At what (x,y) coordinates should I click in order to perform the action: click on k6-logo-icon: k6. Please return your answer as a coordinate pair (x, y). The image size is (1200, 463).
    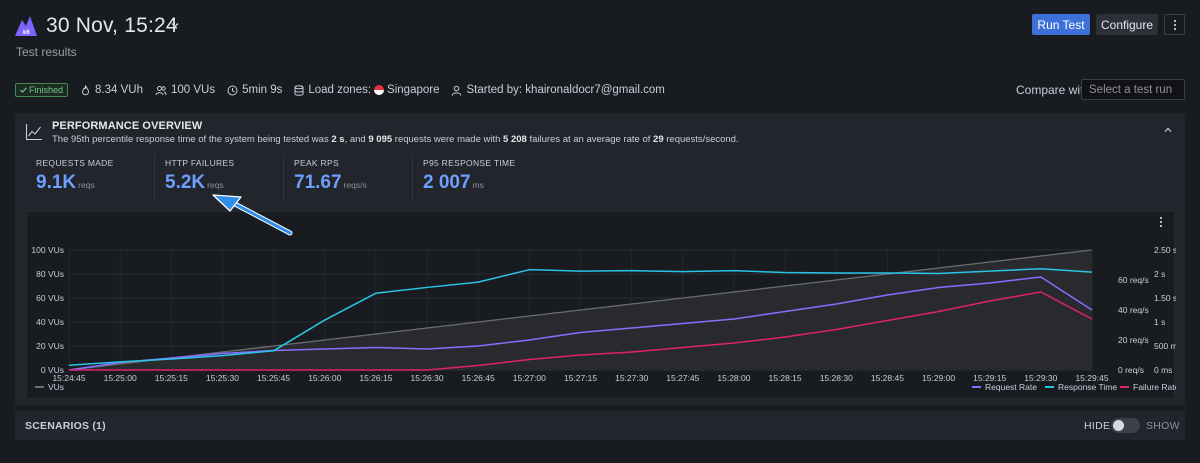
    Looking at the image, I should click on (26, 26).